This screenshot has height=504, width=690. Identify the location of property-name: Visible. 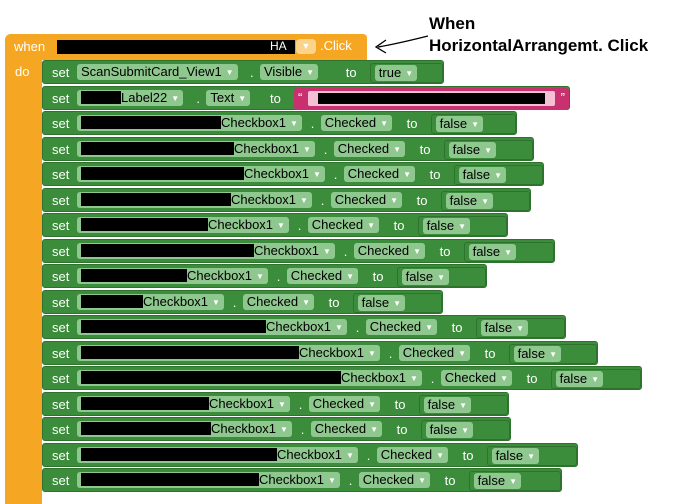
(283, 71).